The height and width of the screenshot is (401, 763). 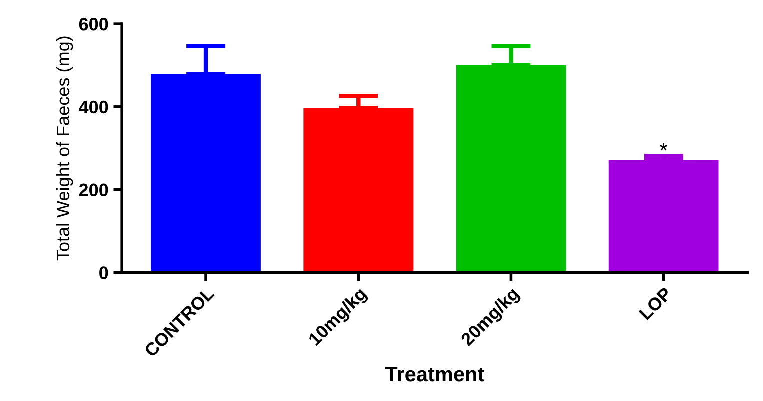 What do you see at coordinates (93, 24) in the screenshot?
I see `y-tick-label: 600` at bounding box center [93, 24].